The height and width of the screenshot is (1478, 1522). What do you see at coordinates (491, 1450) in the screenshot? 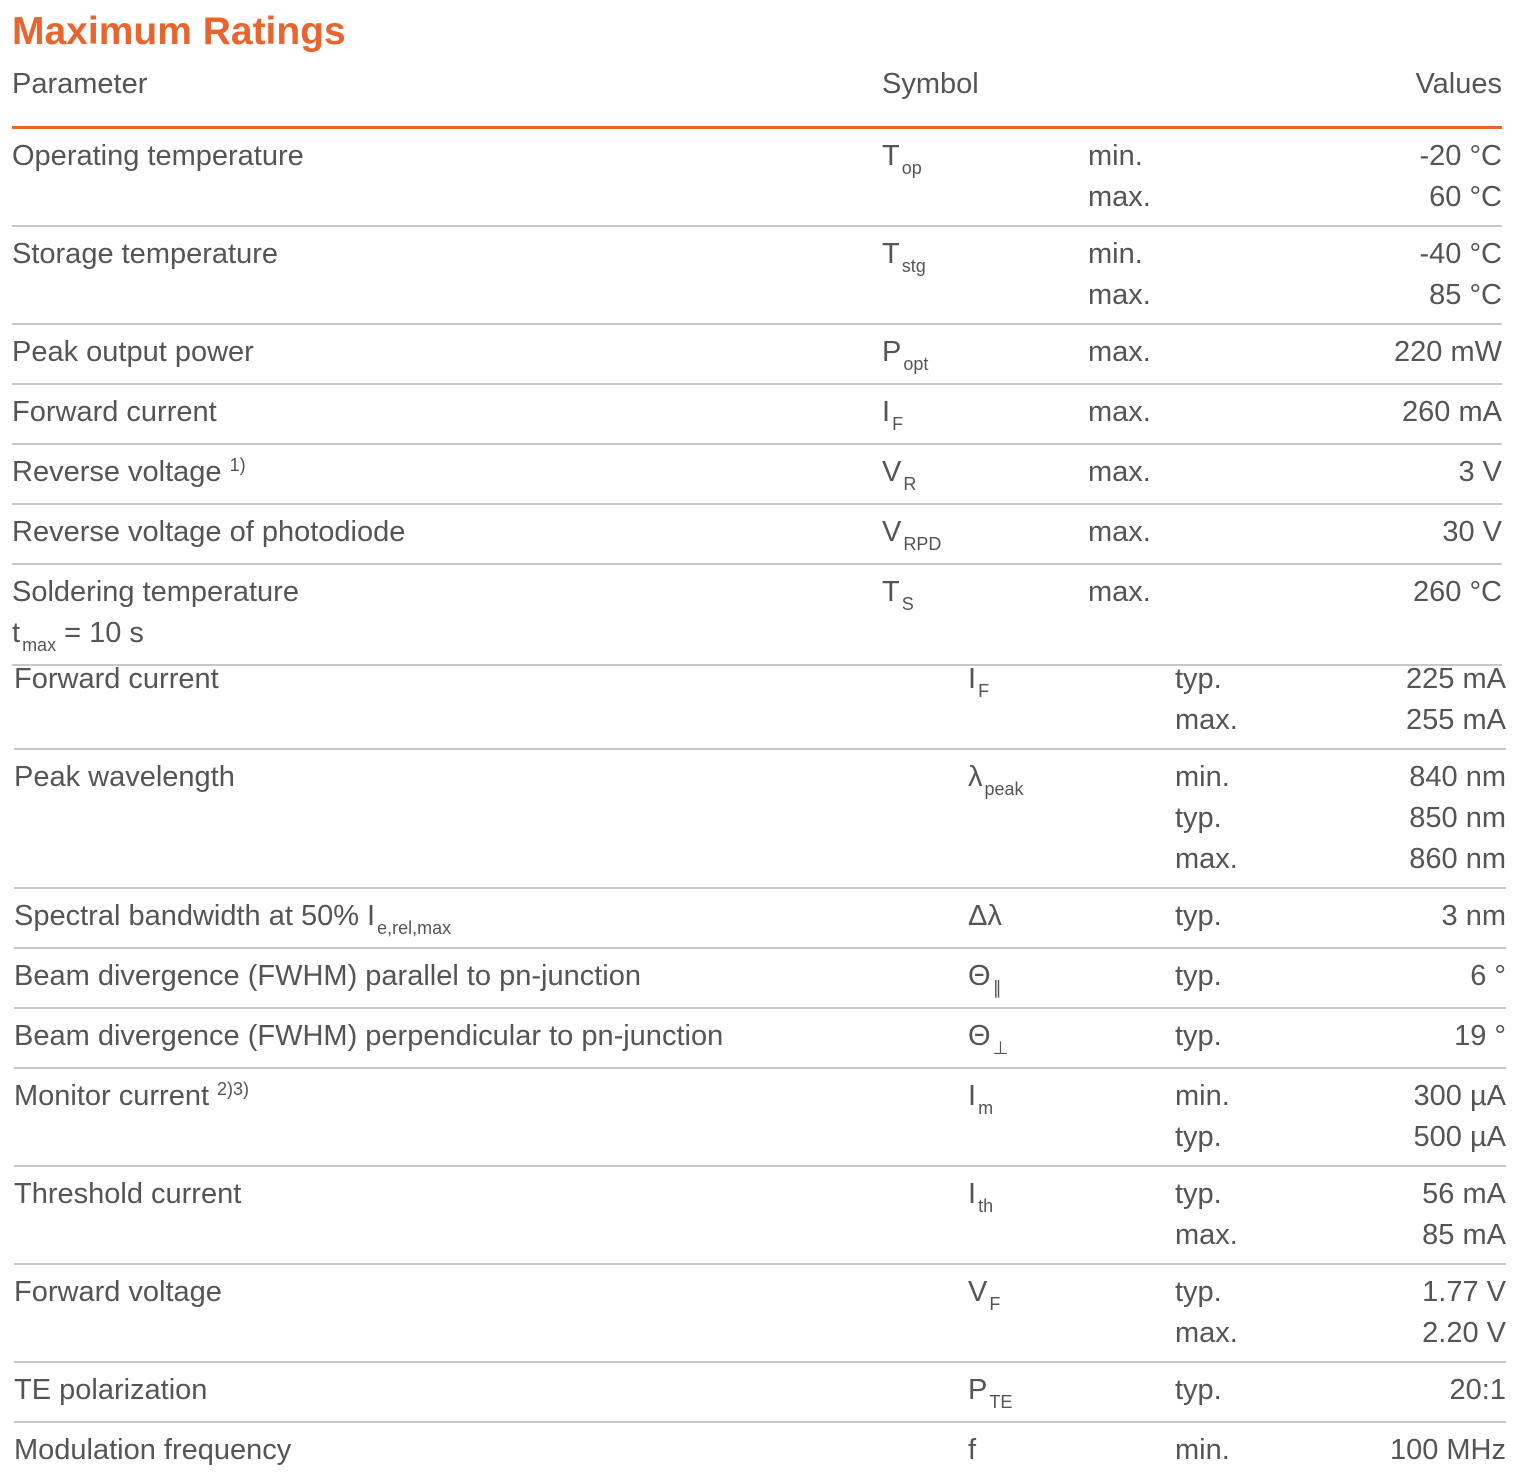
I see `parameter-cell: Modulation frequency` at bounding box center [491, 1450].